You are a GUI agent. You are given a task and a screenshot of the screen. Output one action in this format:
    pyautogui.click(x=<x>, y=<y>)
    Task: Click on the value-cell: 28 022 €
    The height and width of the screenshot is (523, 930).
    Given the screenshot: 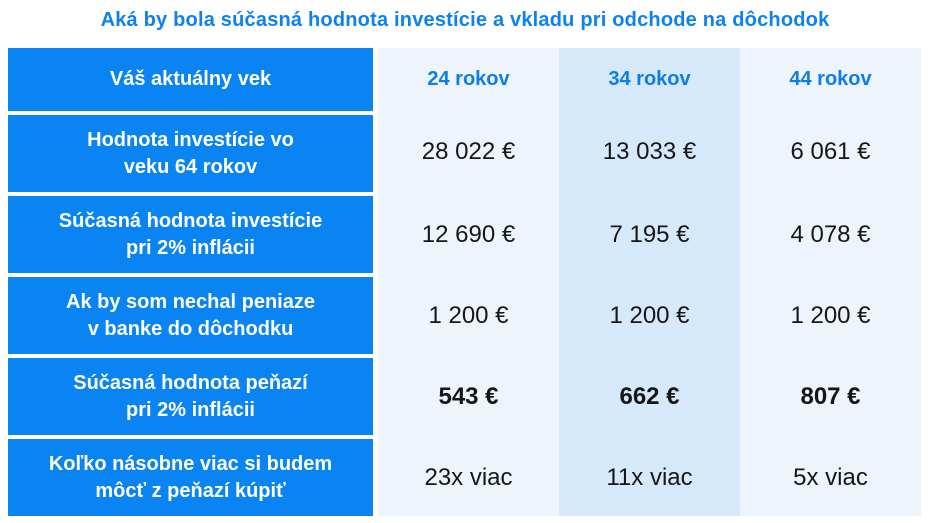 What is the action you would take?
    pyautogui.click(x=468, y=151)
    